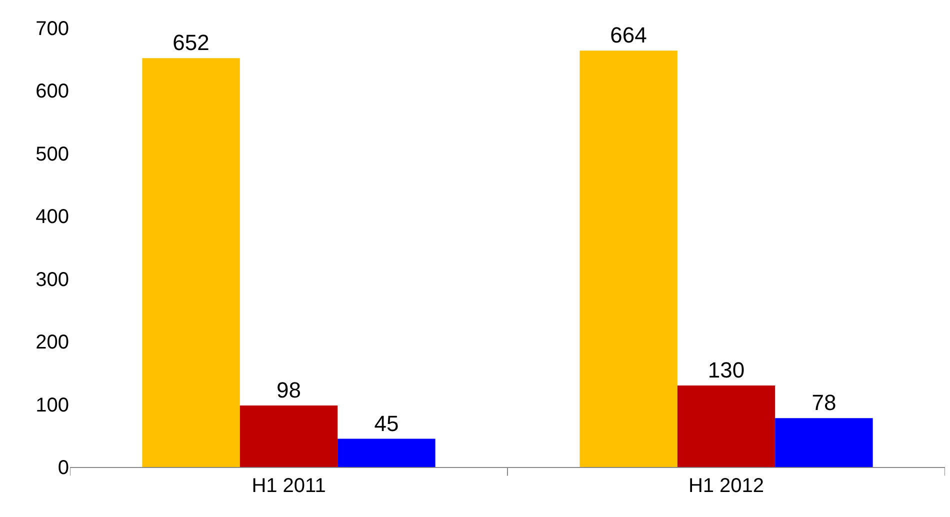 The height and width of the screenshot is (517, 950). I want to click on data-label: 652, so click(191, 43).